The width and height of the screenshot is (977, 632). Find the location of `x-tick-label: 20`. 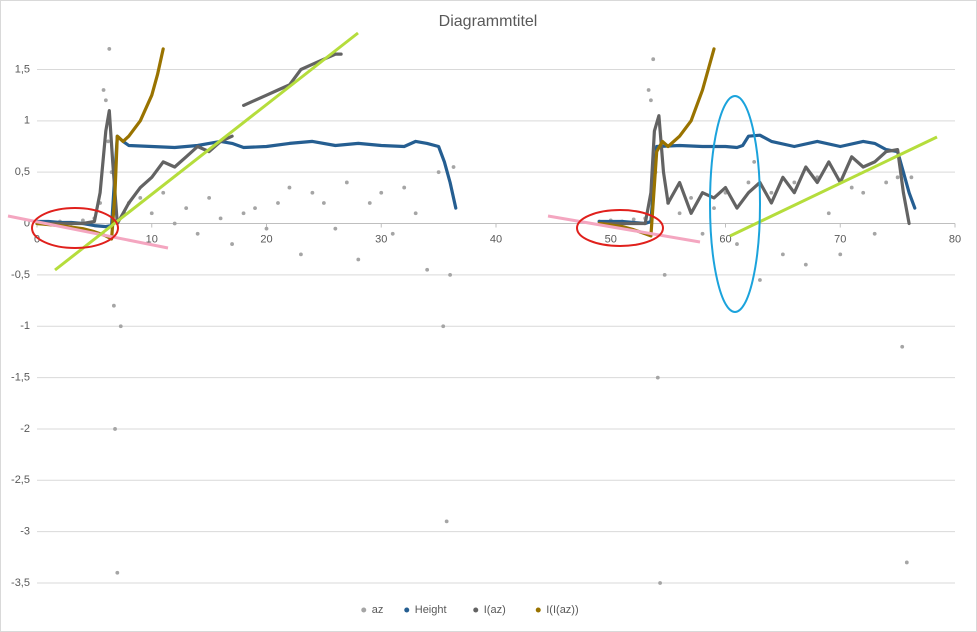

x-tick-label: 20 is located at coordinates (266, 239).